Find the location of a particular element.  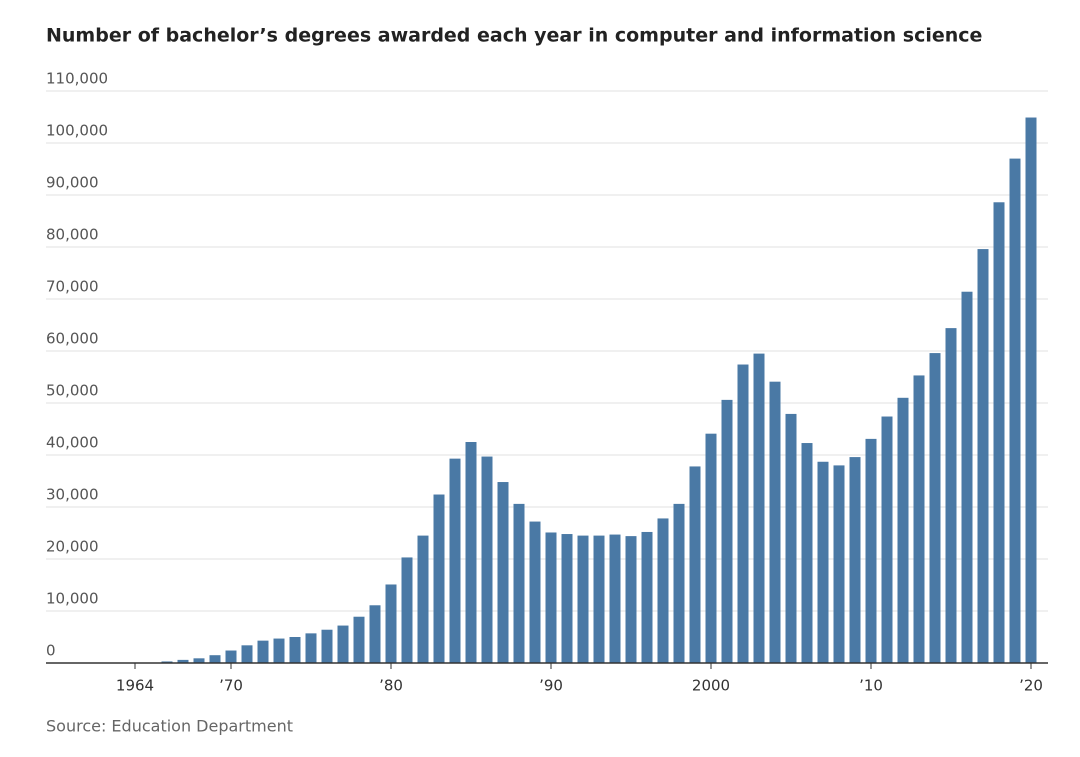

x-tick-label: ’70 is located at coordinates (231, 686).